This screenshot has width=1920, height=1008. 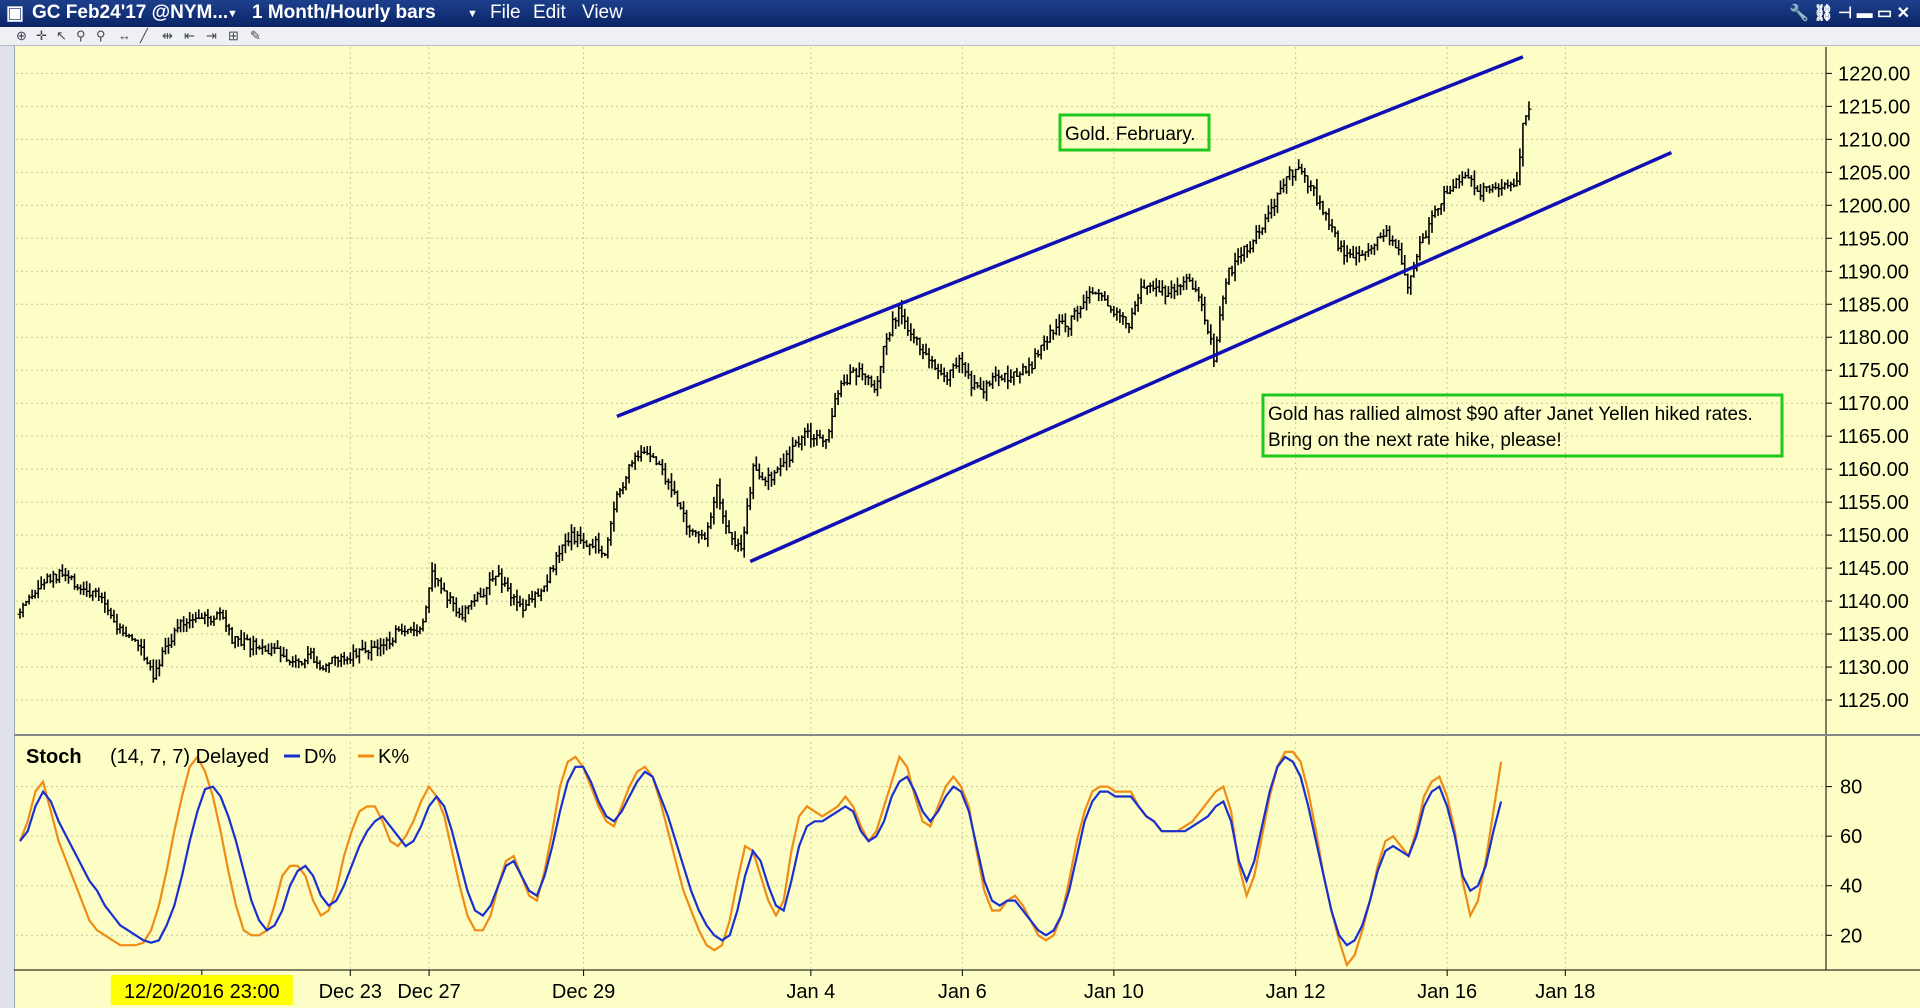 I want to click on price-tick-label: 1190.00, so click(x=1873, y=272).